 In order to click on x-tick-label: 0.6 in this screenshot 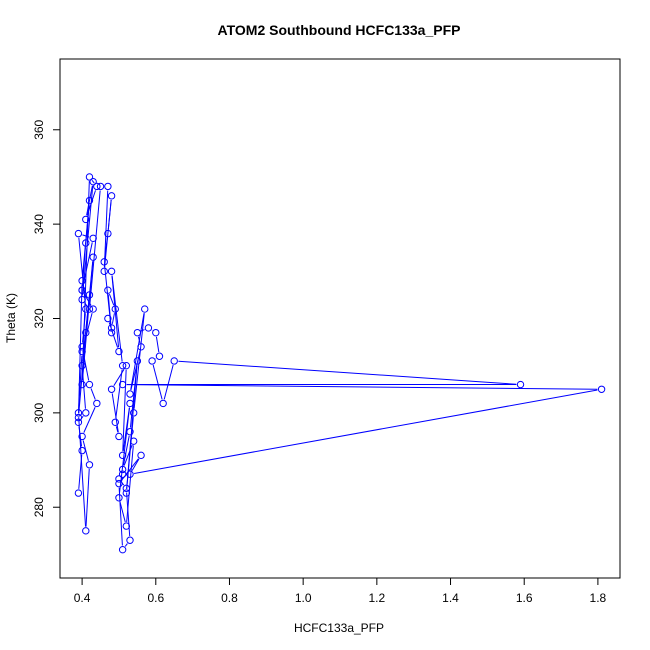, I will do `click(155, 598)`.